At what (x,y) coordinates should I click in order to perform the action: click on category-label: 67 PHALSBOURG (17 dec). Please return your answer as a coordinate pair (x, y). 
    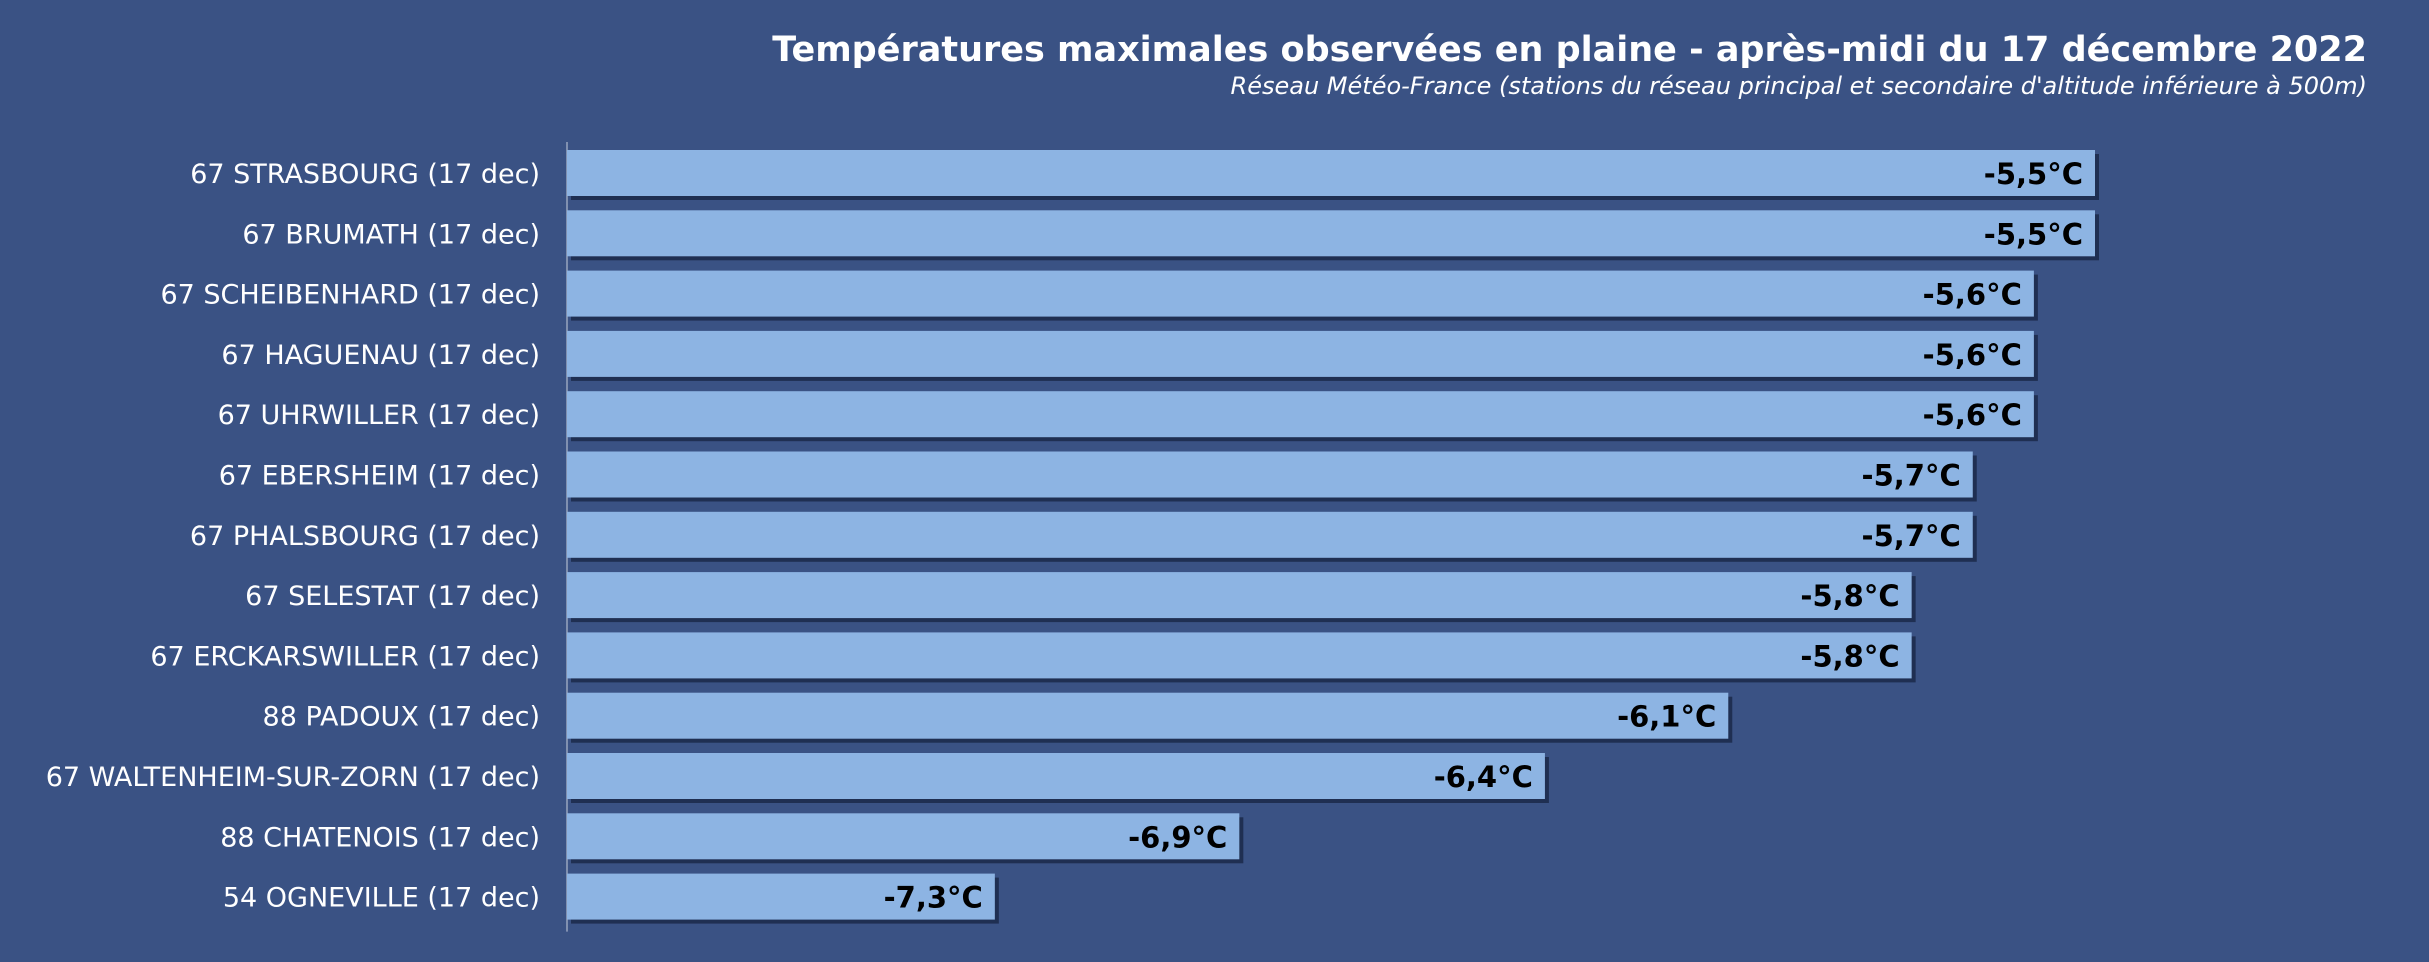
    Looking at the image, I should click on (365, 536).